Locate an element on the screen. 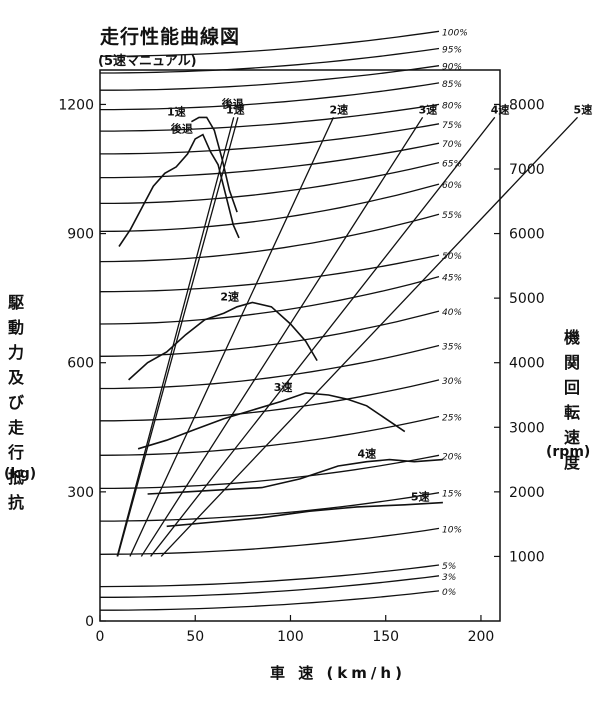  resistance-curve-15pct is located at coordinates (270, 507).